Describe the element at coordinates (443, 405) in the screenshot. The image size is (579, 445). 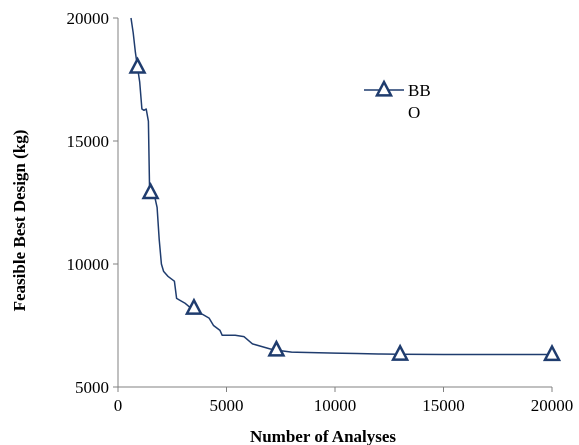
I see `x-tick-label: 15000` at that location.